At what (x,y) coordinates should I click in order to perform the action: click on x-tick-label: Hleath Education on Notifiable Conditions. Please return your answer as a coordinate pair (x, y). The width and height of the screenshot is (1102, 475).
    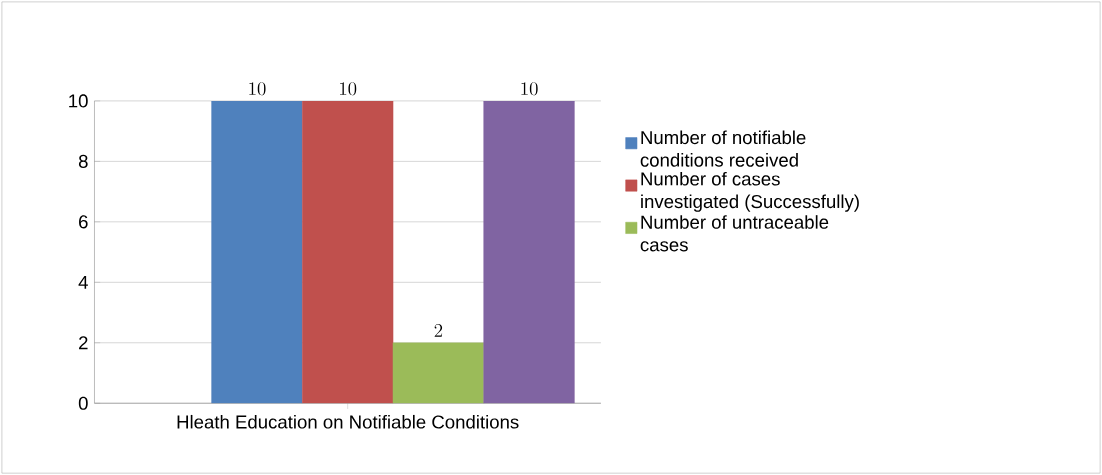
    Looking at the image, I should click on (348, 421).